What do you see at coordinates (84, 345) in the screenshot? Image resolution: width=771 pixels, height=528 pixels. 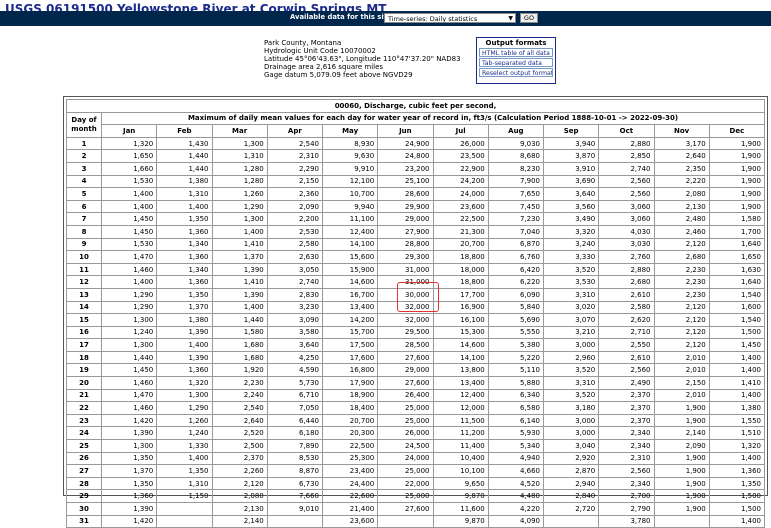 I see `day-cell: 17` at bounding box center [84, 345].